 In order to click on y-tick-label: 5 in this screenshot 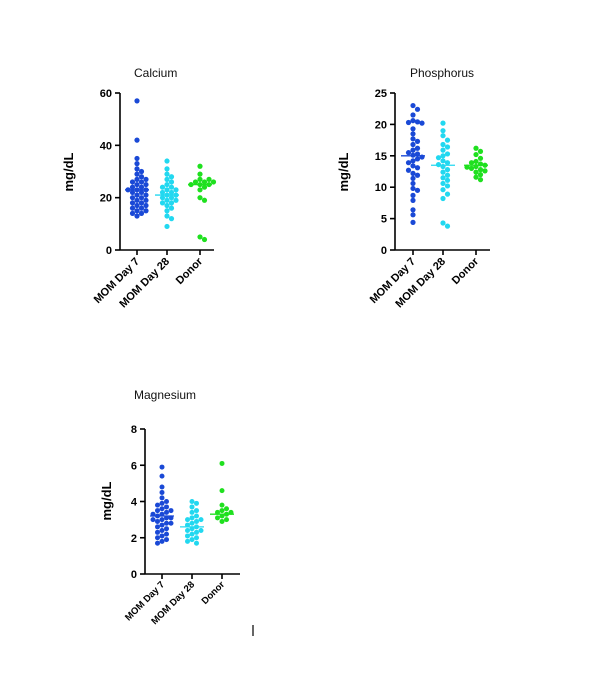, I will do `click(384, 220)`.